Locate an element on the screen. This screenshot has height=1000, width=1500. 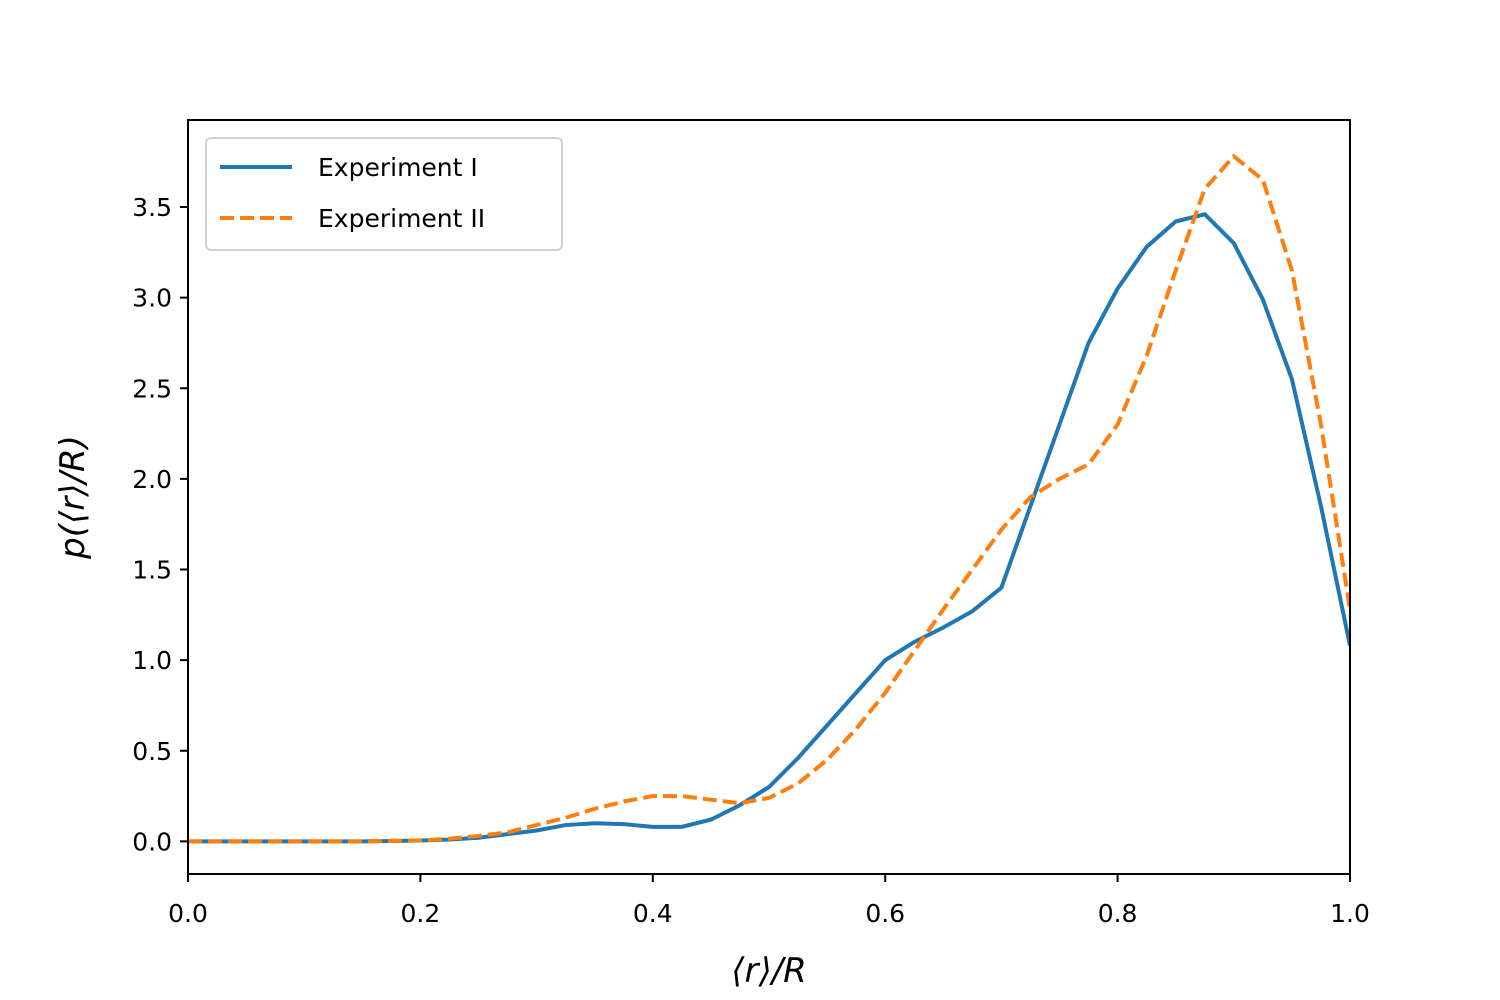
x-tick-label: 0.4 is located at coordinates (653, 913).